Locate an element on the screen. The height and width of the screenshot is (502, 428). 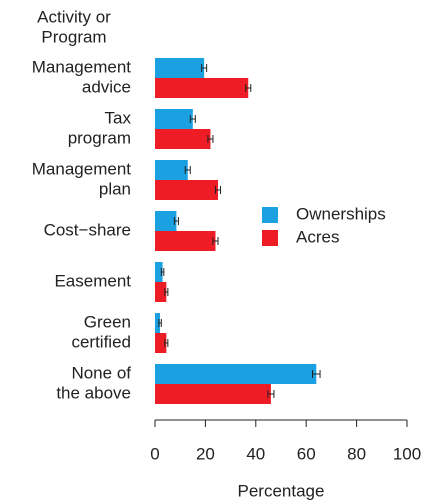
y-tick-label: Cost−share is located at coordinates (87, 229).